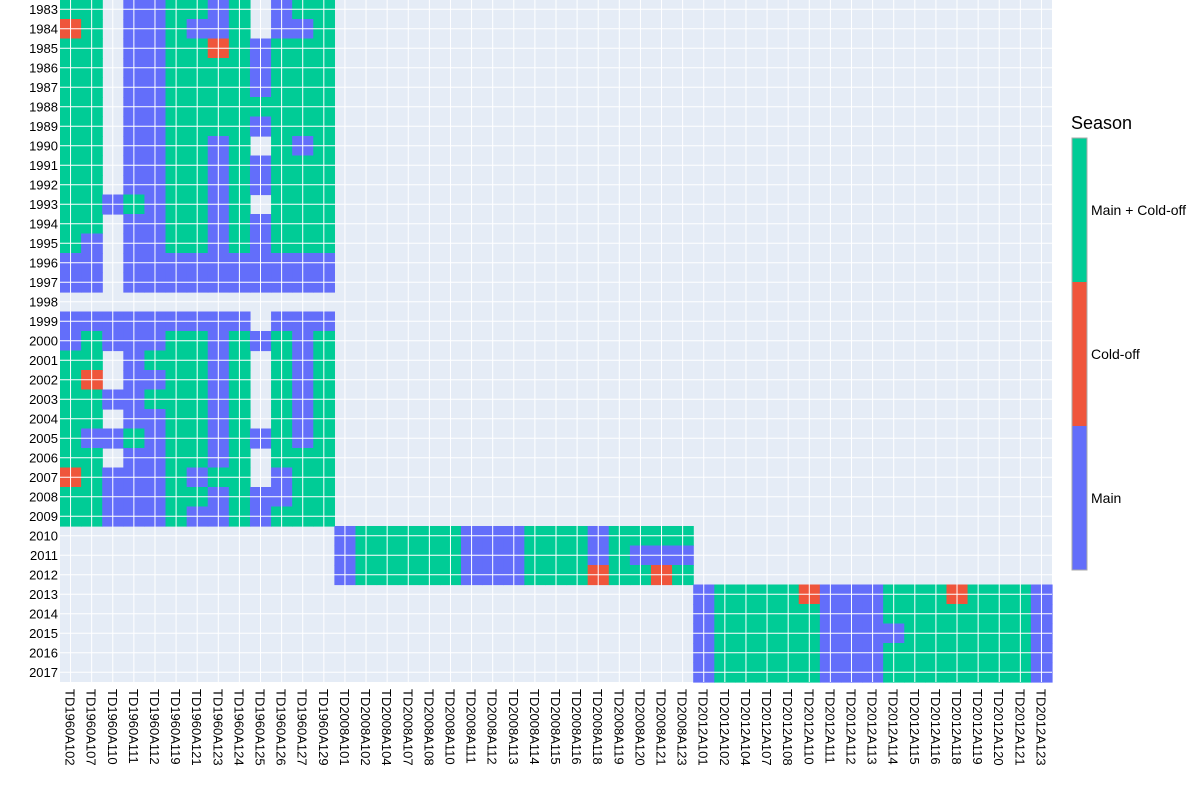 This screenshot has width=1200, height=800. What do you see at coordinates (576, 727) in the screenshot?
I see `x-tick-label: TD2008A116` at bounding box center [576, 727].